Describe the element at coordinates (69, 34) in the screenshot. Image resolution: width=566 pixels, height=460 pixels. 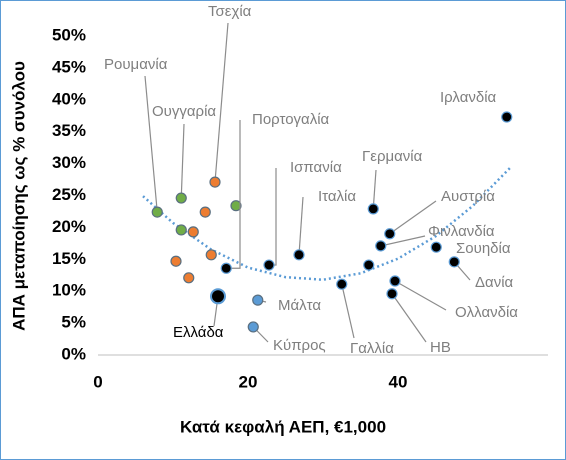
I see `y-tick-label: 50%` at that location.